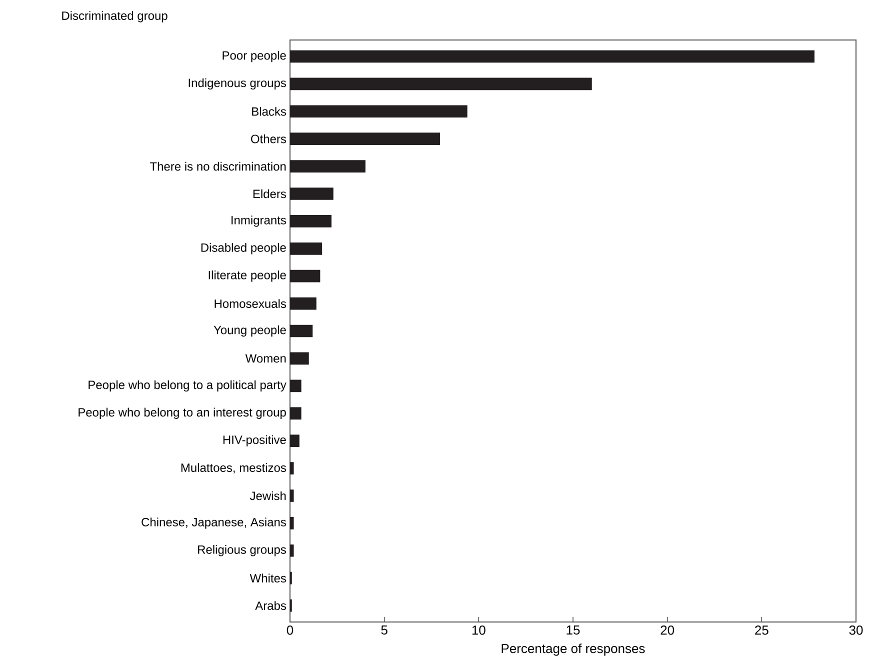  What do you see at coordinates (290, 630) in the screenshot?
I see `x-tick-label: 0` at bounding box center [290, 630].